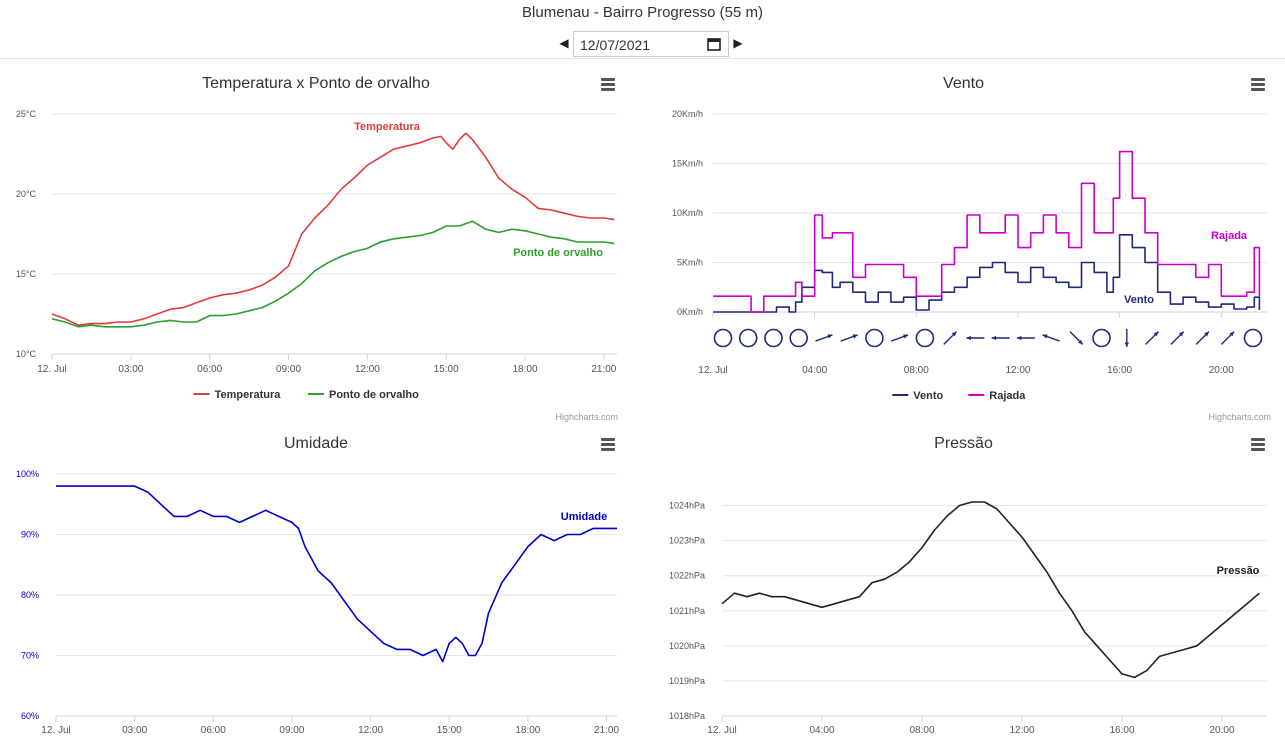 The width and height of the screenshot is (1285, 741). Describe the element at coordinates (30, 716) in the screenshot. I see `y-tick-label: 60%` at that location.